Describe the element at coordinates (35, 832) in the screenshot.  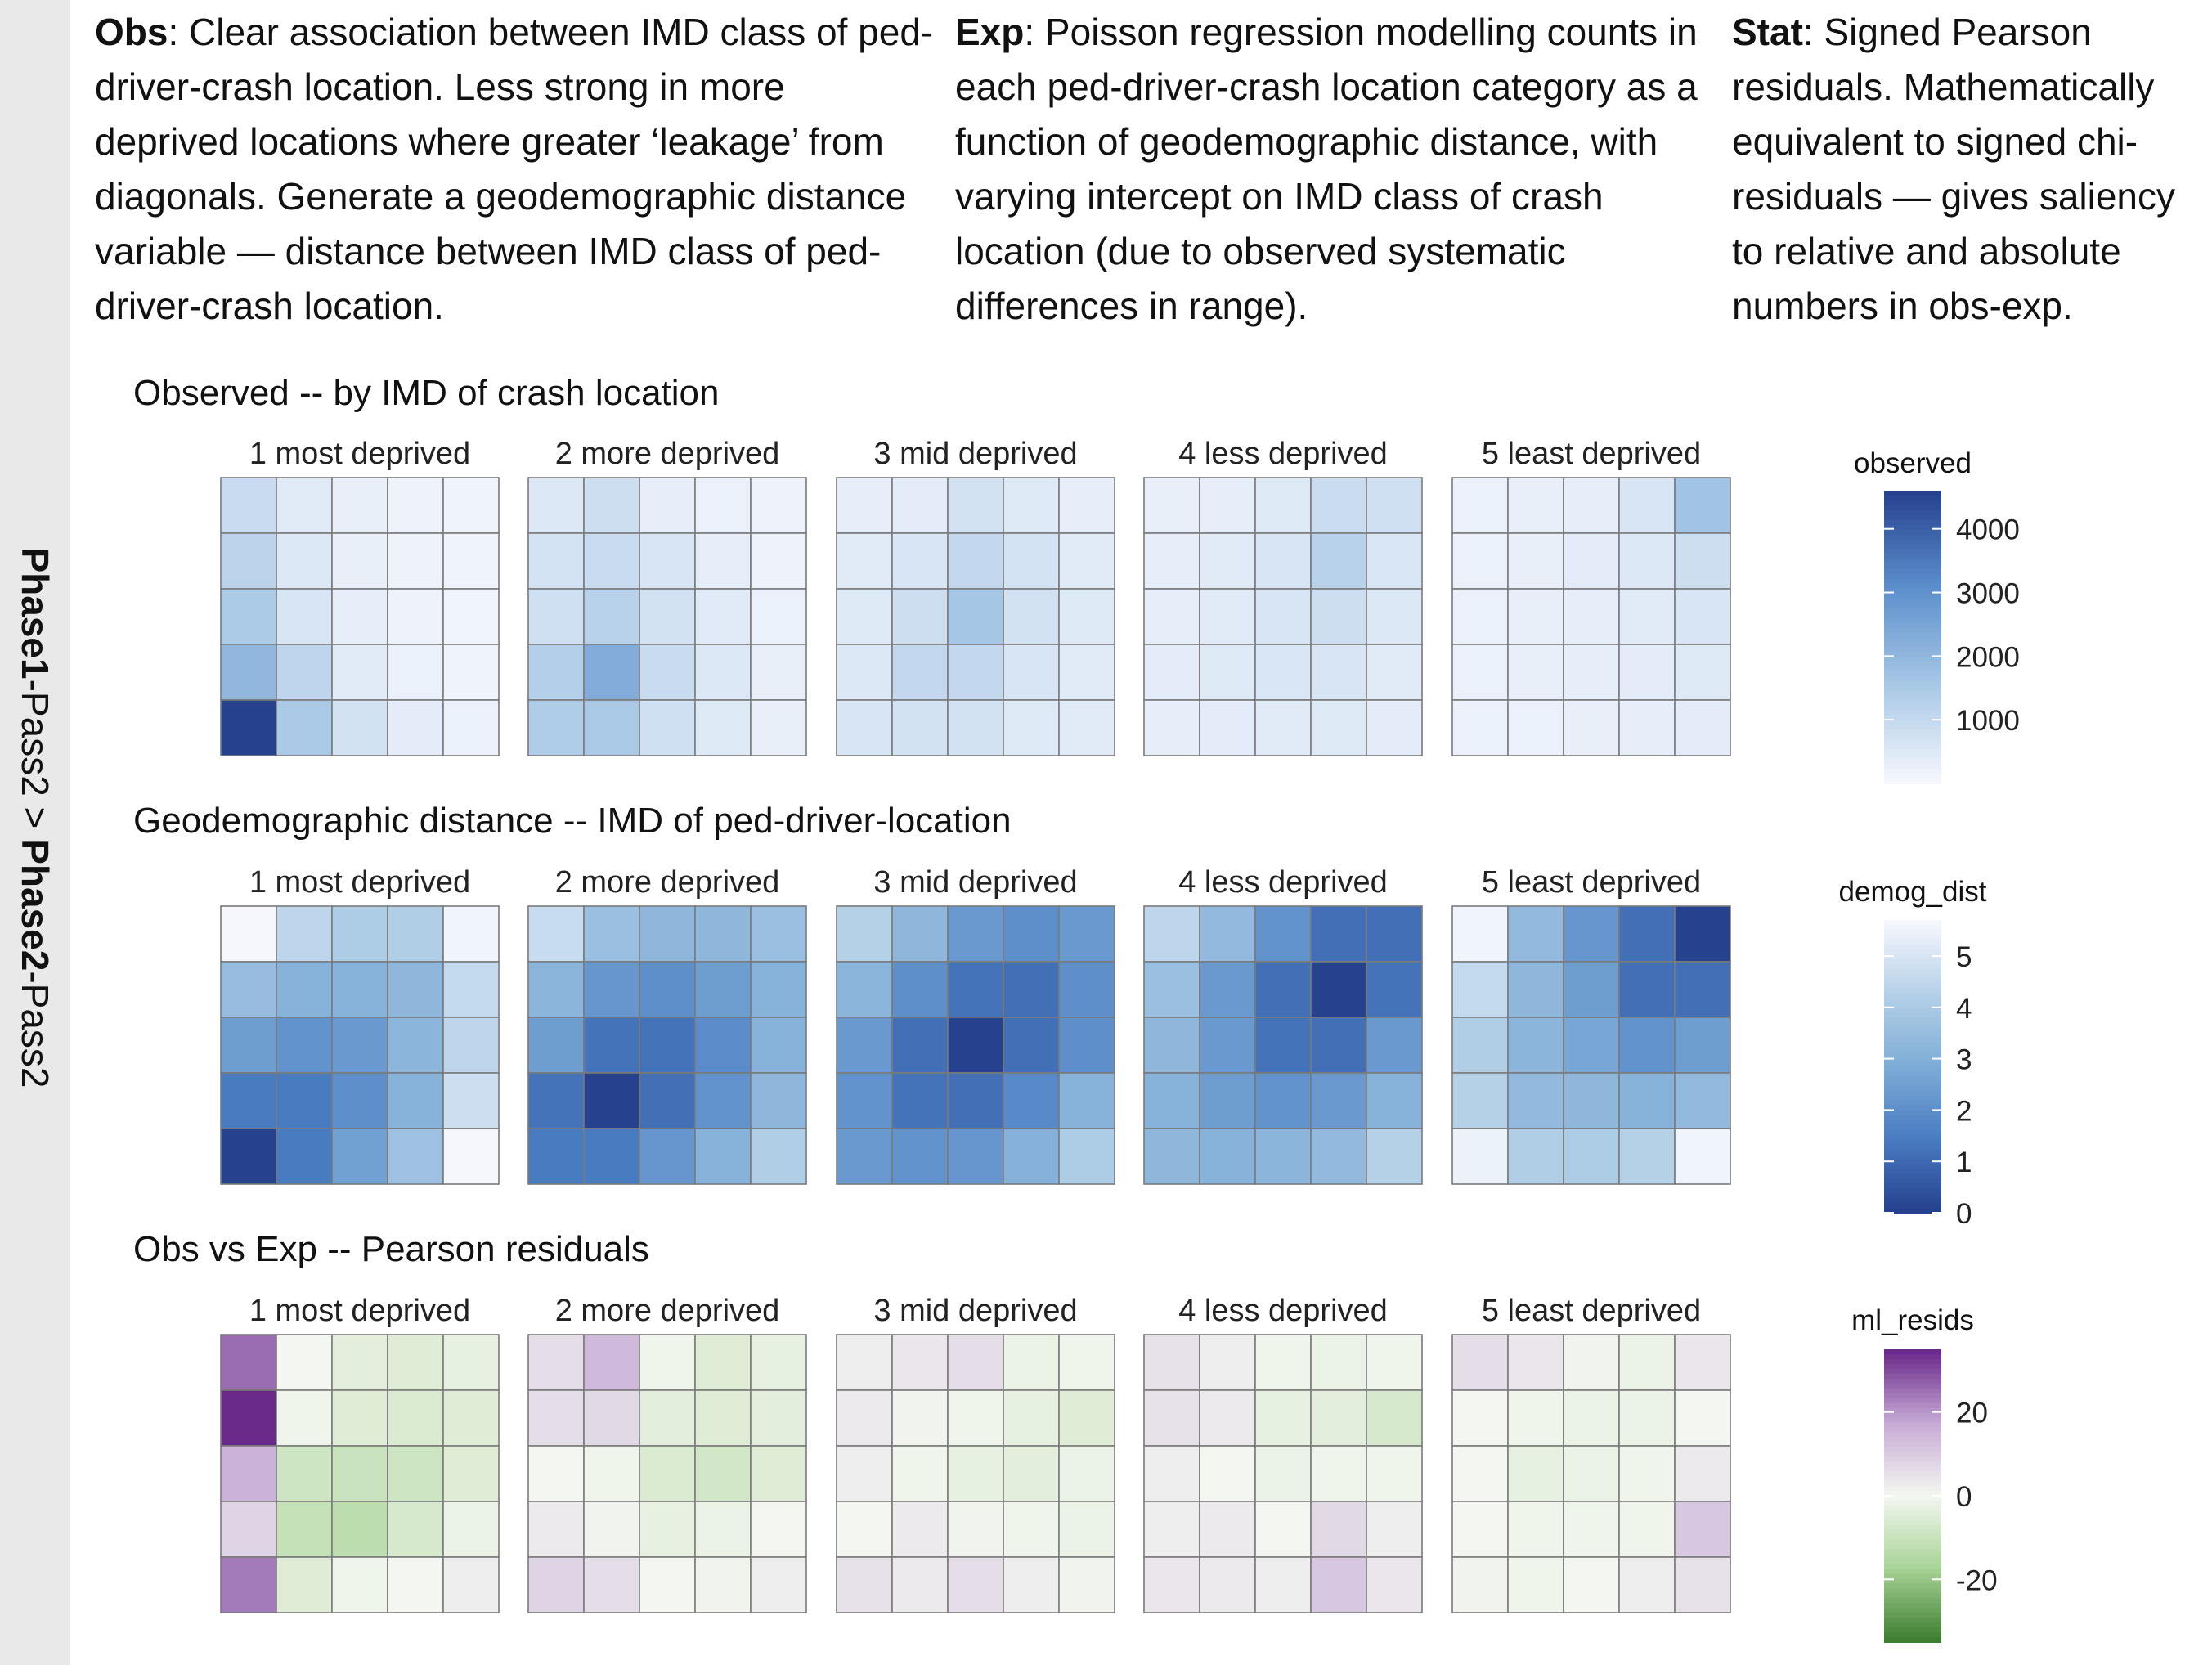
I see `sidebar: Phase1-Pass2 > Phase2-Pass2` at that location.